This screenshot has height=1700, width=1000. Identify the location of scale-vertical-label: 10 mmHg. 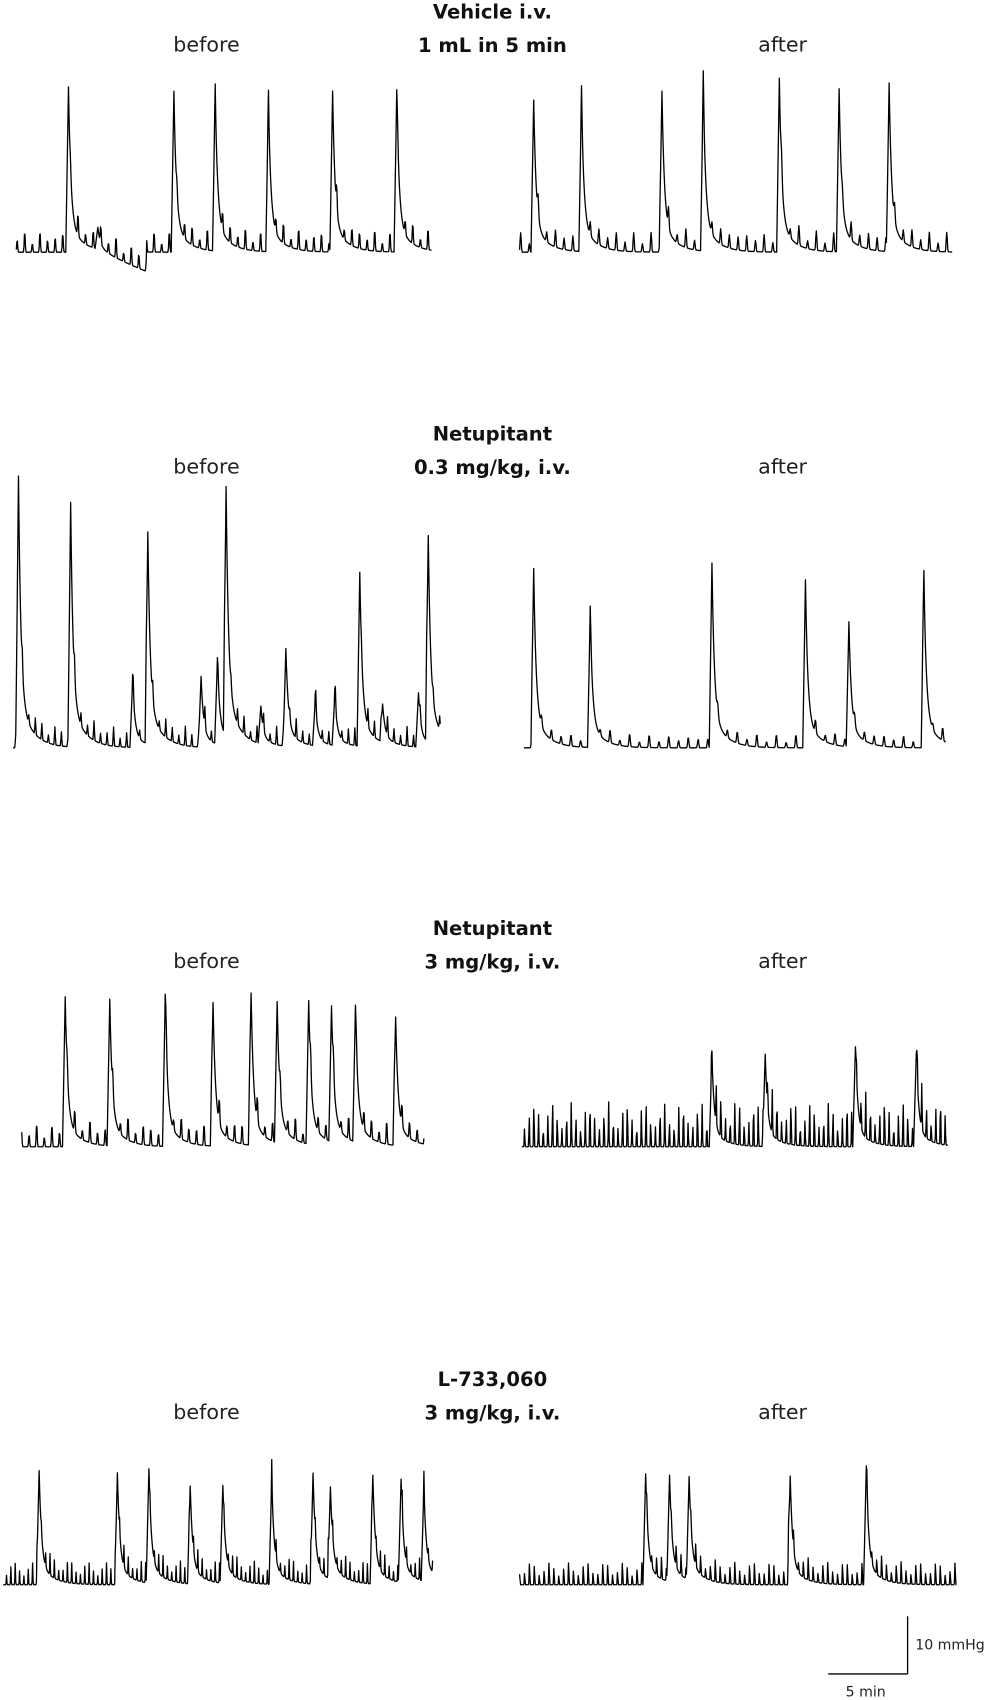
(950, 1646).